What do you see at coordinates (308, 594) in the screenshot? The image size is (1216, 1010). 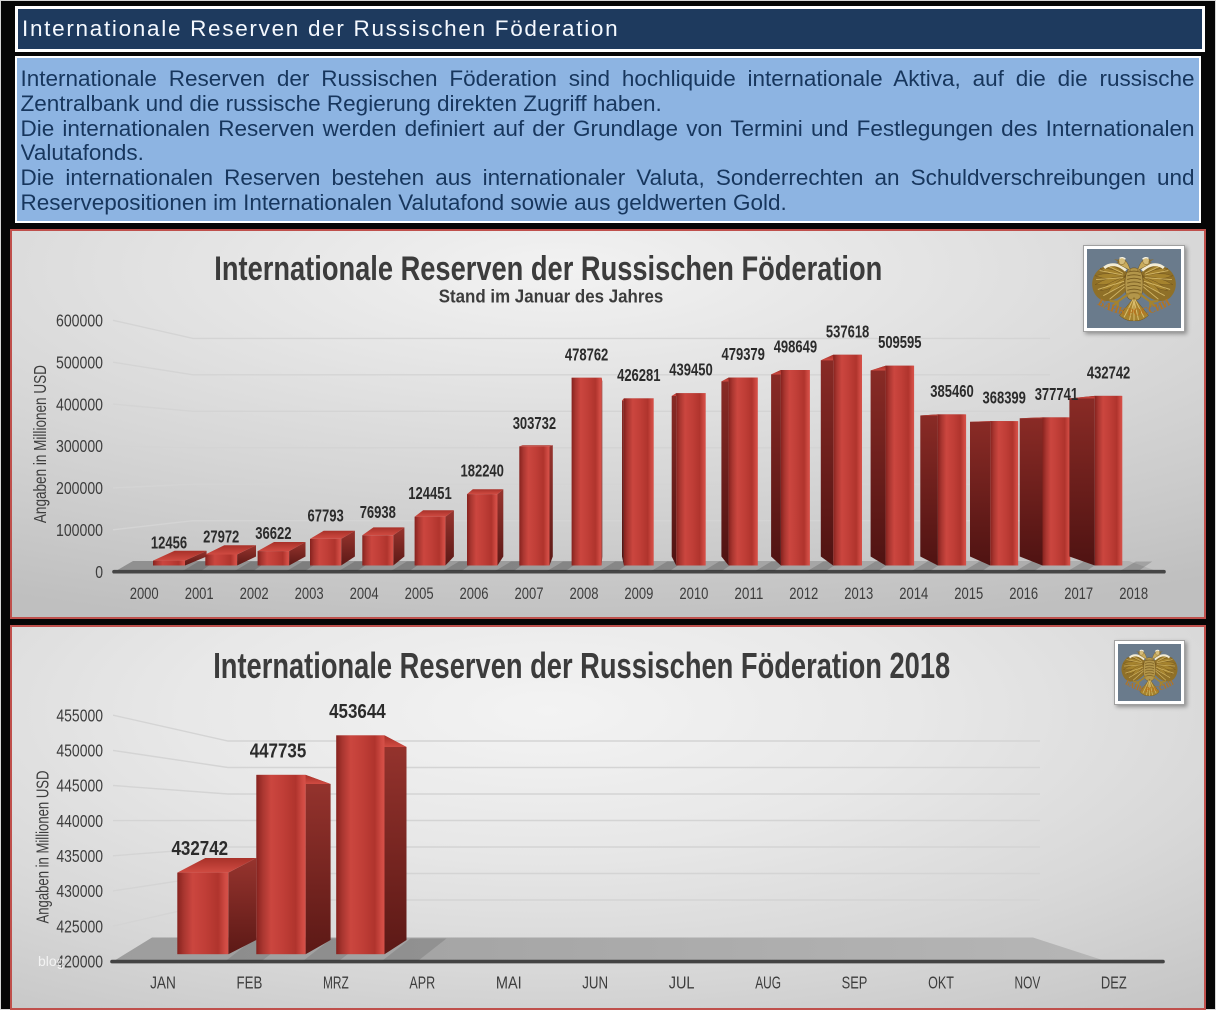 I see `svg-text: 2003` at bounding box center [308, 594].